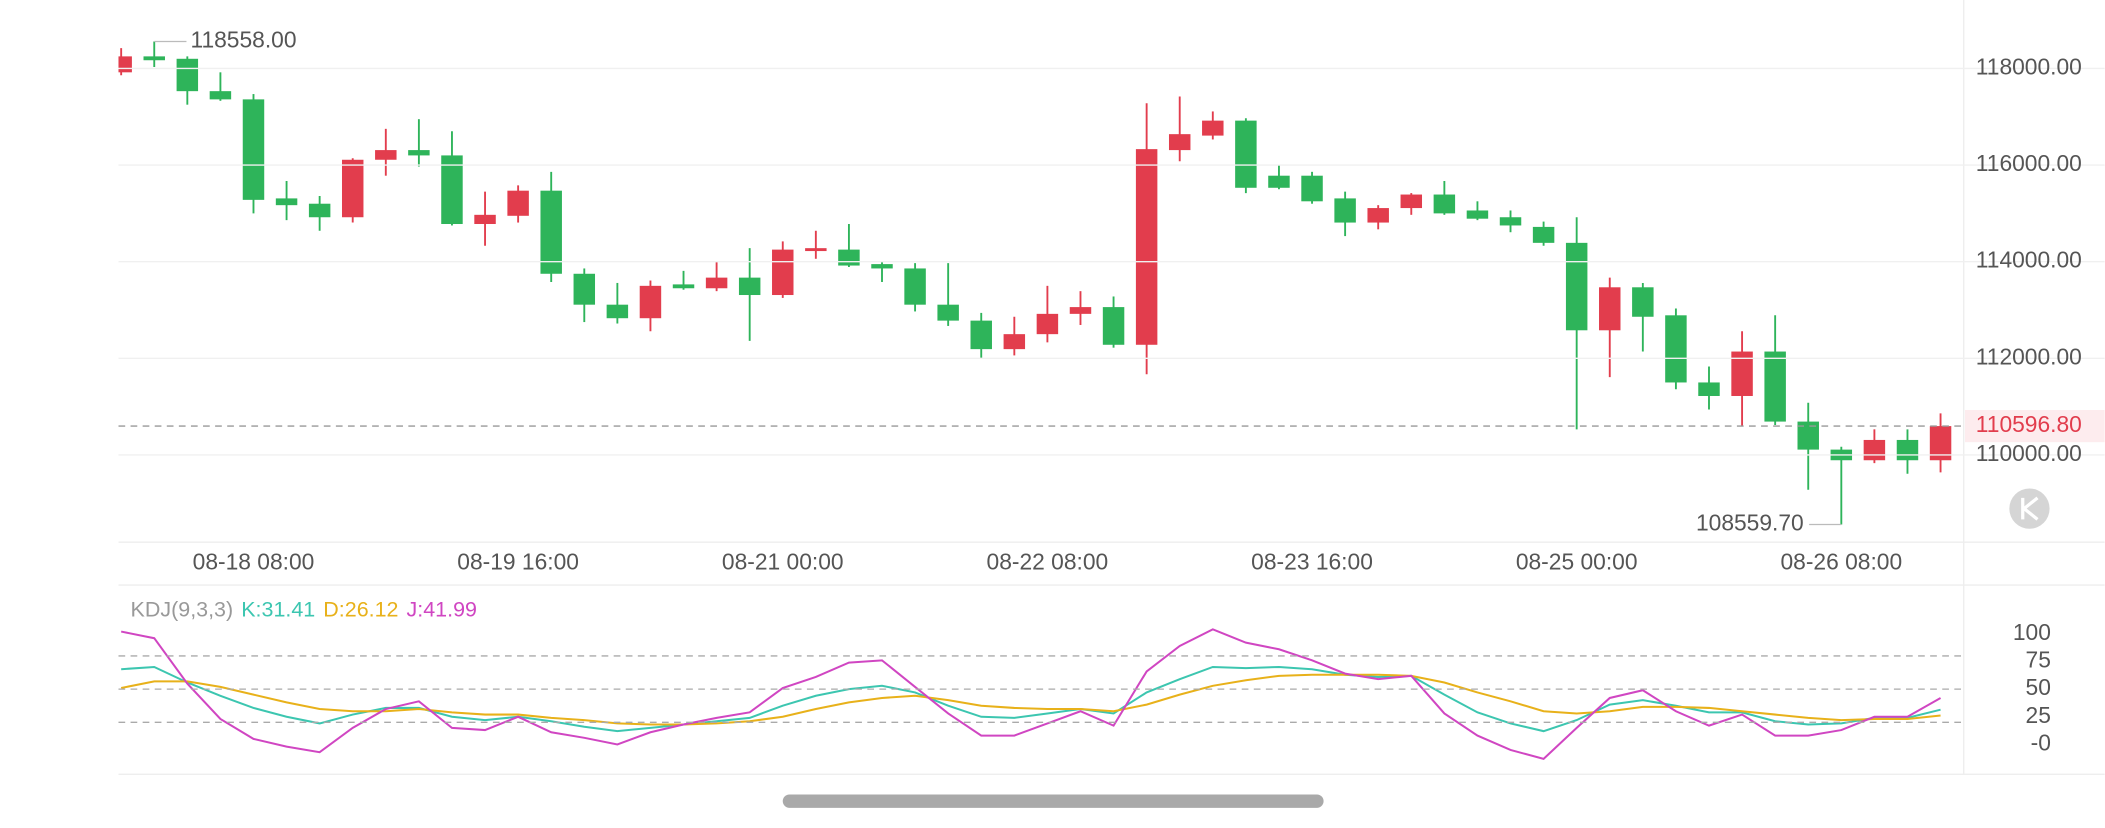  I want to click on x-tick-label: 08-22 08:00, so click(1048, 562).